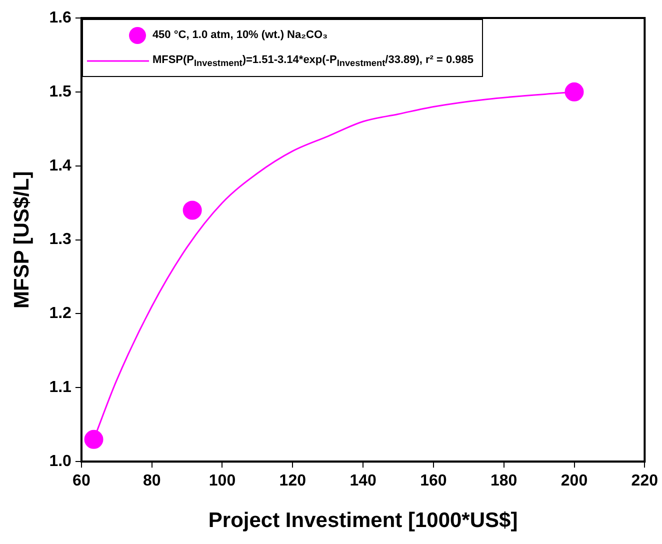 This screenshot has width=662, height=544. I want to click on x-tick-label: 80, so click(151, 481).